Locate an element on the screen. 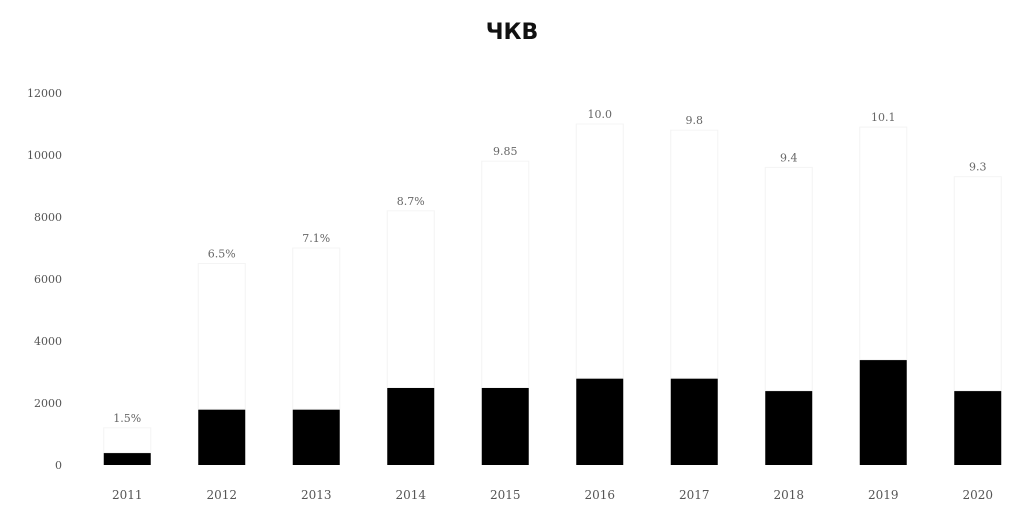  y-tick-label: 4000 is located at coordinates (48, 341).